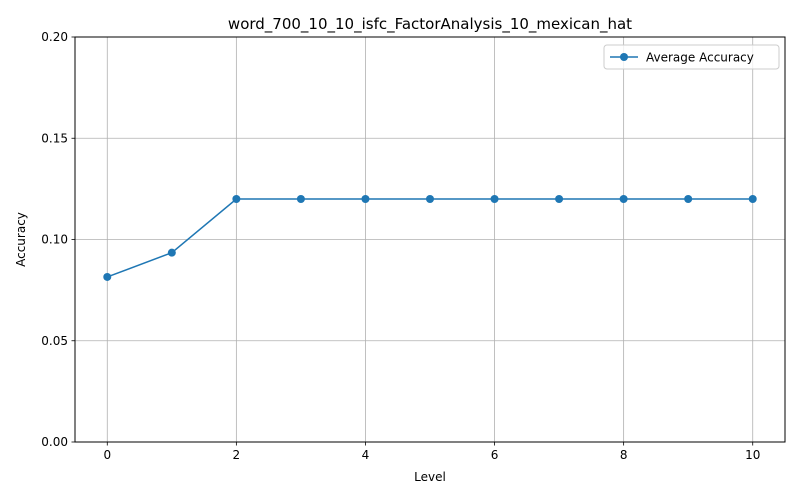 This screenshot has width=800, height=500. Describe the element at coordinates (430, 477) in the screenshot. I see `x-axis-label: Level` at that location.